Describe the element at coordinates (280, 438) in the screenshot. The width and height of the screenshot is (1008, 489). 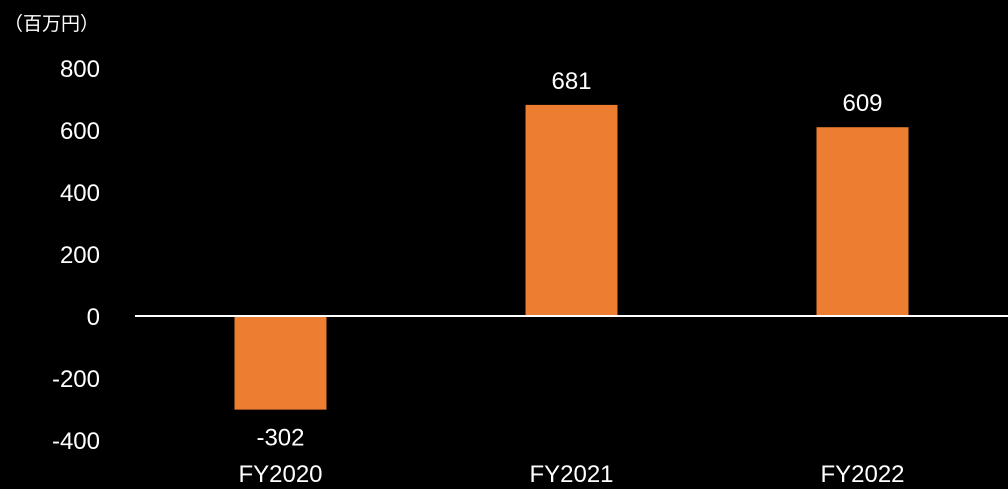
I see `data-label: -302` at that location.